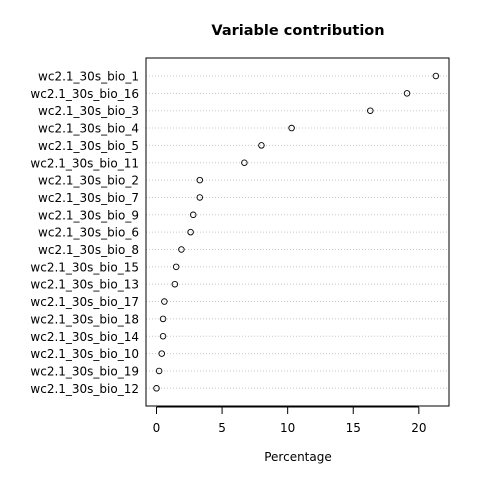 Image resolution: width=480 pixels, height=480 pixels. Describe the element at coordinates (88, 129) in the screenshot. I see `category-label: wc2.1_30s_bio_4` at that location.